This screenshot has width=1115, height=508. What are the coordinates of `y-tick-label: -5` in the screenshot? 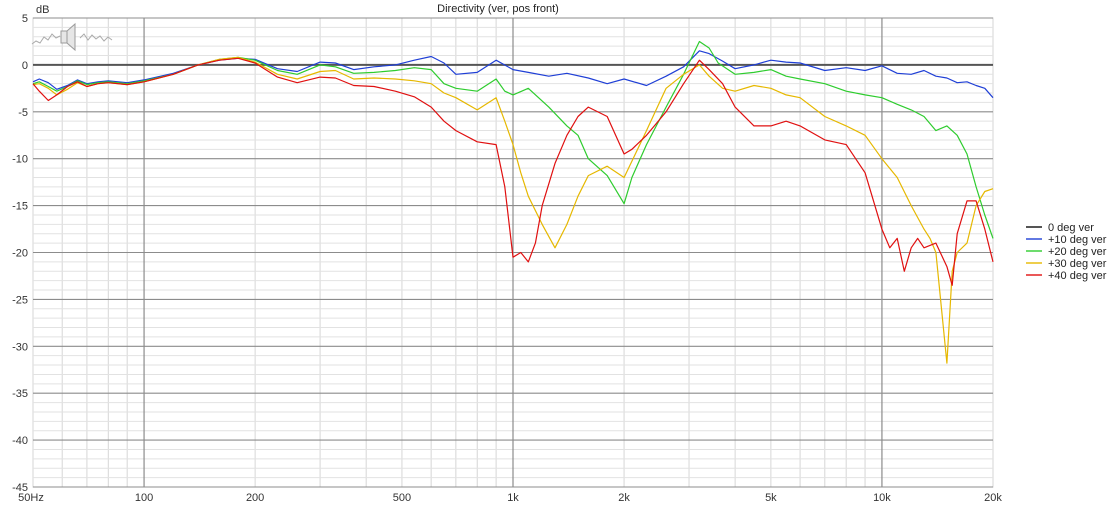 It's located at (23, 113).